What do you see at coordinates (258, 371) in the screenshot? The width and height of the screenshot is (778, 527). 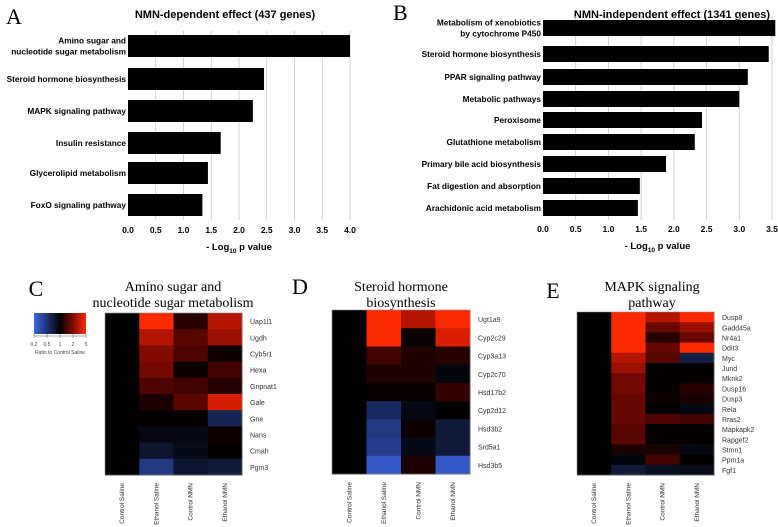 I see `row-label: Hexa` at bounding box center [258, 371].